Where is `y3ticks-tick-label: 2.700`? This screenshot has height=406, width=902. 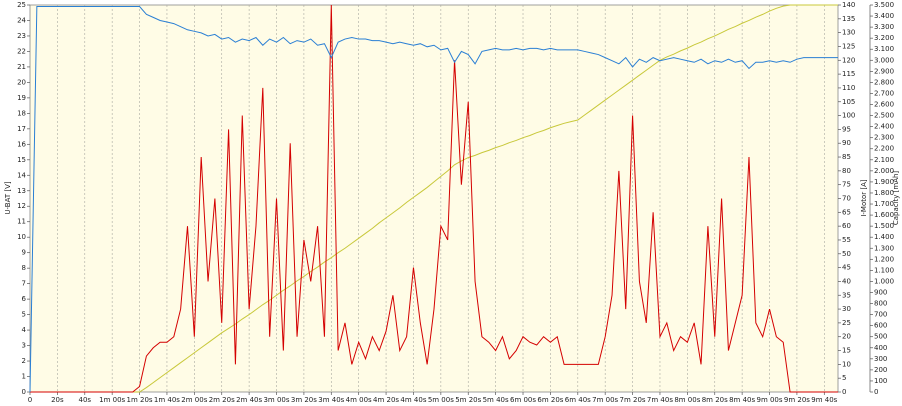
y3ticks-tick-label: 2.700 is located at coordinates (884, 93).